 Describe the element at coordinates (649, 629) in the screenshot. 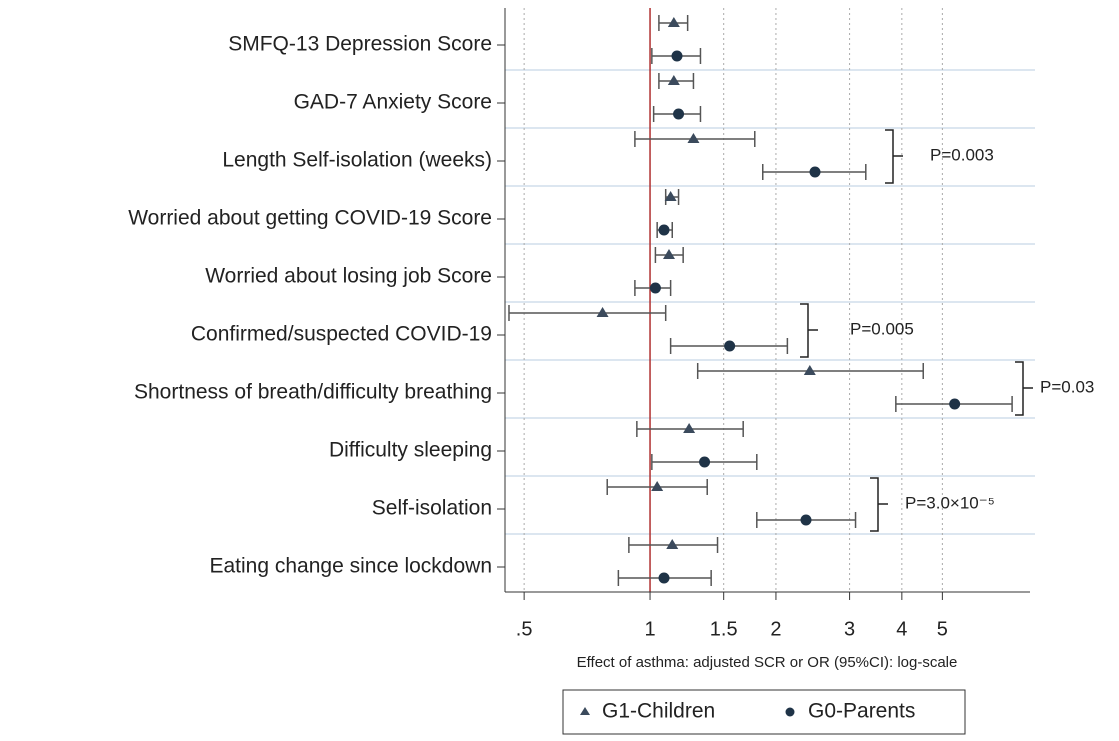

I see `x-tick-label: 1` at that location.